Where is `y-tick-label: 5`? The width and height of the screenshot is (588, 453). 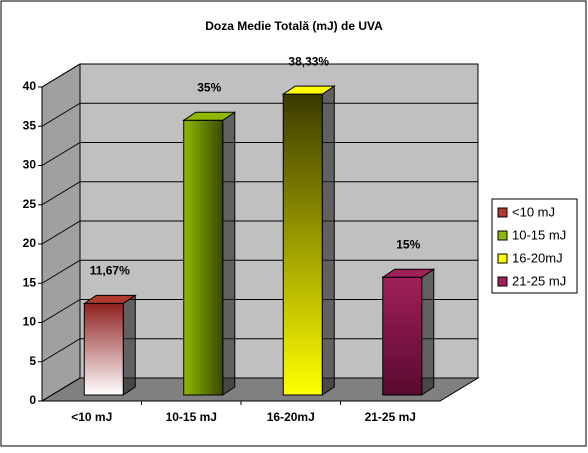 y-tick-label: 5 is located at coordinates (32, 361).